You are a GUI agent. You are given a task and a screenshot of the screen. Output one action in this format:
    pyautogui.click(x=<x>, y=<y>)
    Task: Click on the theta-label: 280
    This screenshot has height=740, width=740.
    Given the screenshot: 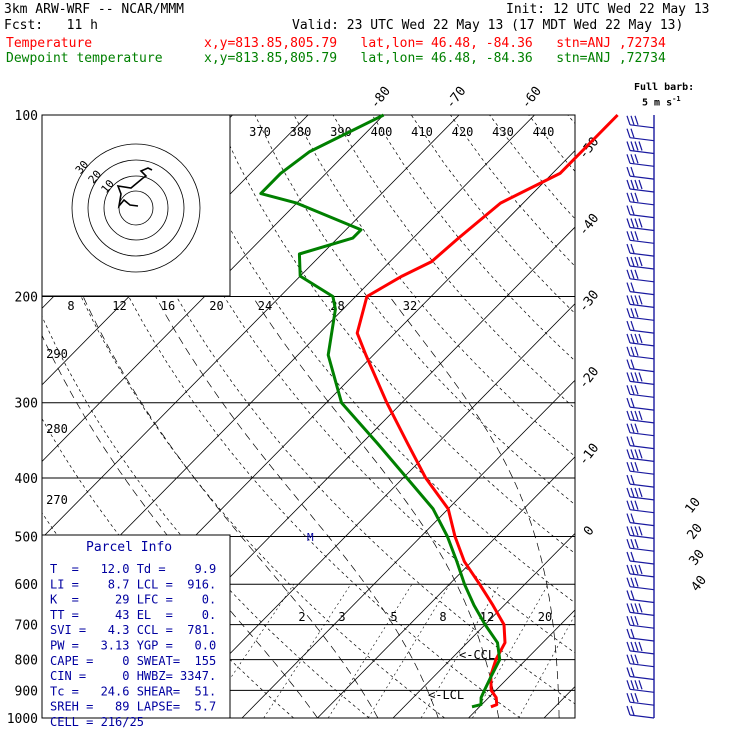 What is the action you would take?
    pyautogui.click(x=57, y=429)
    